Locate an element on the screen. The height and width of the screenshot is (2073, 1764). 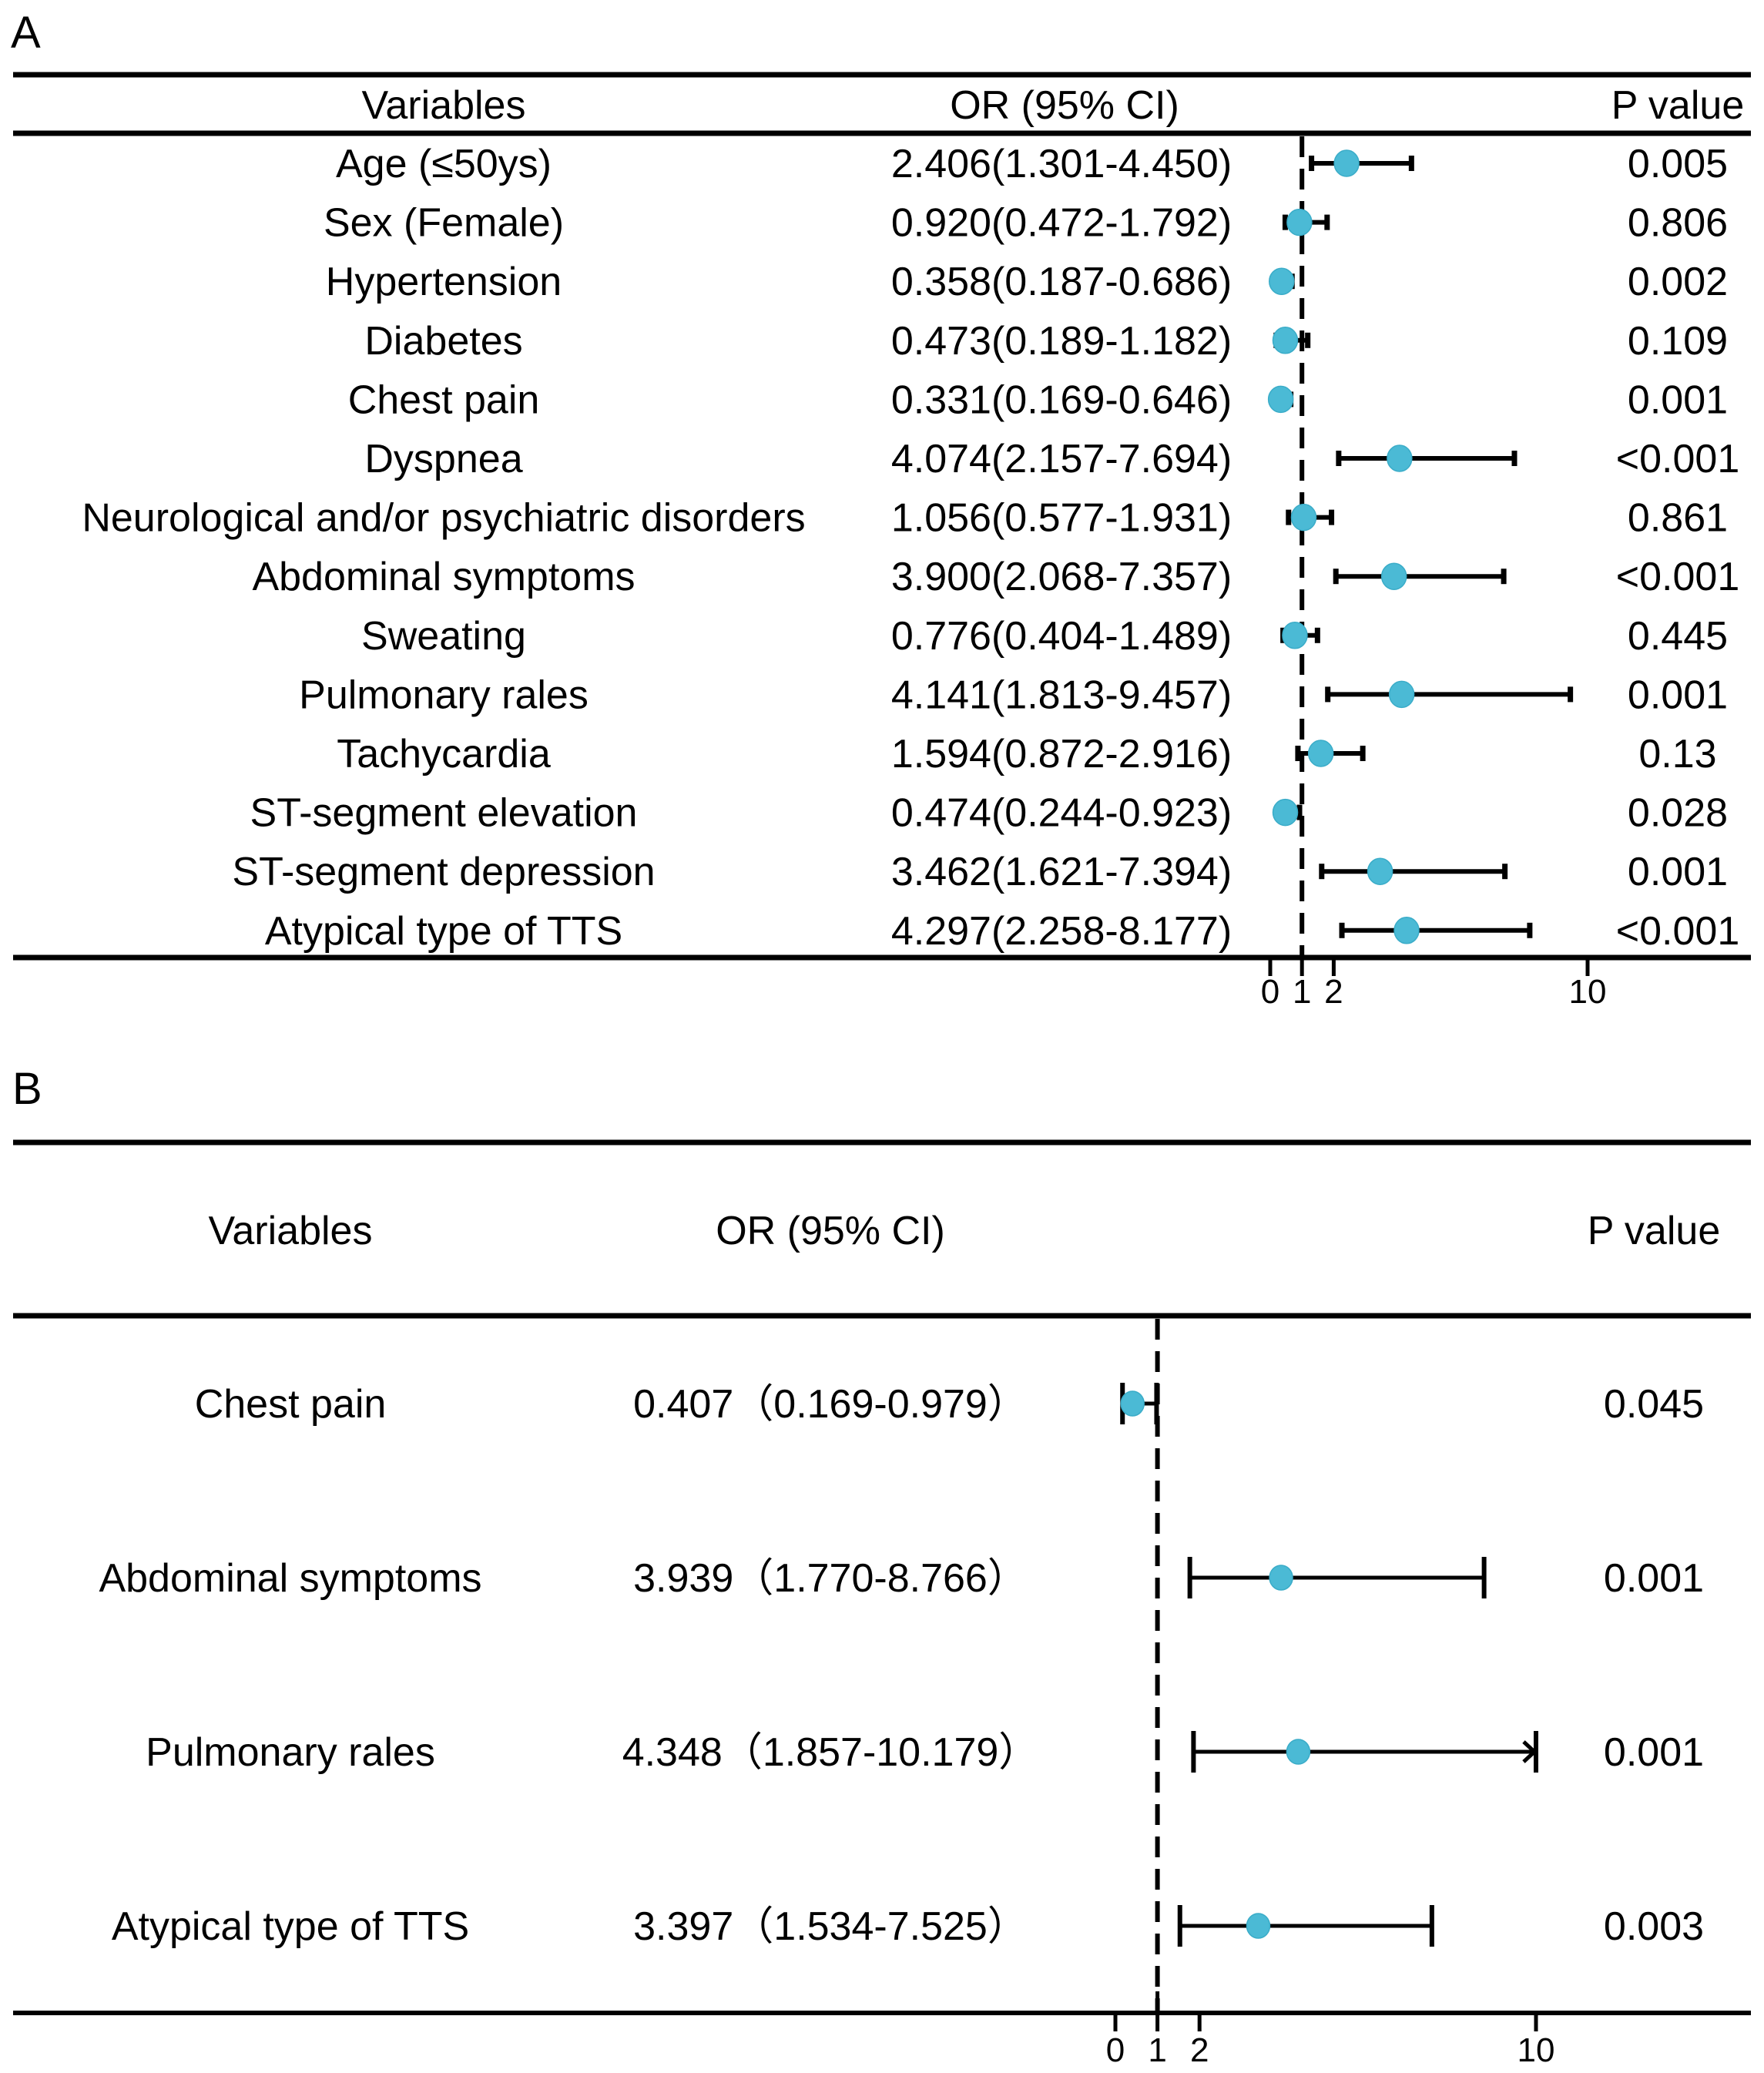
or-ci-value: 0.776(0.404-1.489) is located at coordinates (1061, 636).